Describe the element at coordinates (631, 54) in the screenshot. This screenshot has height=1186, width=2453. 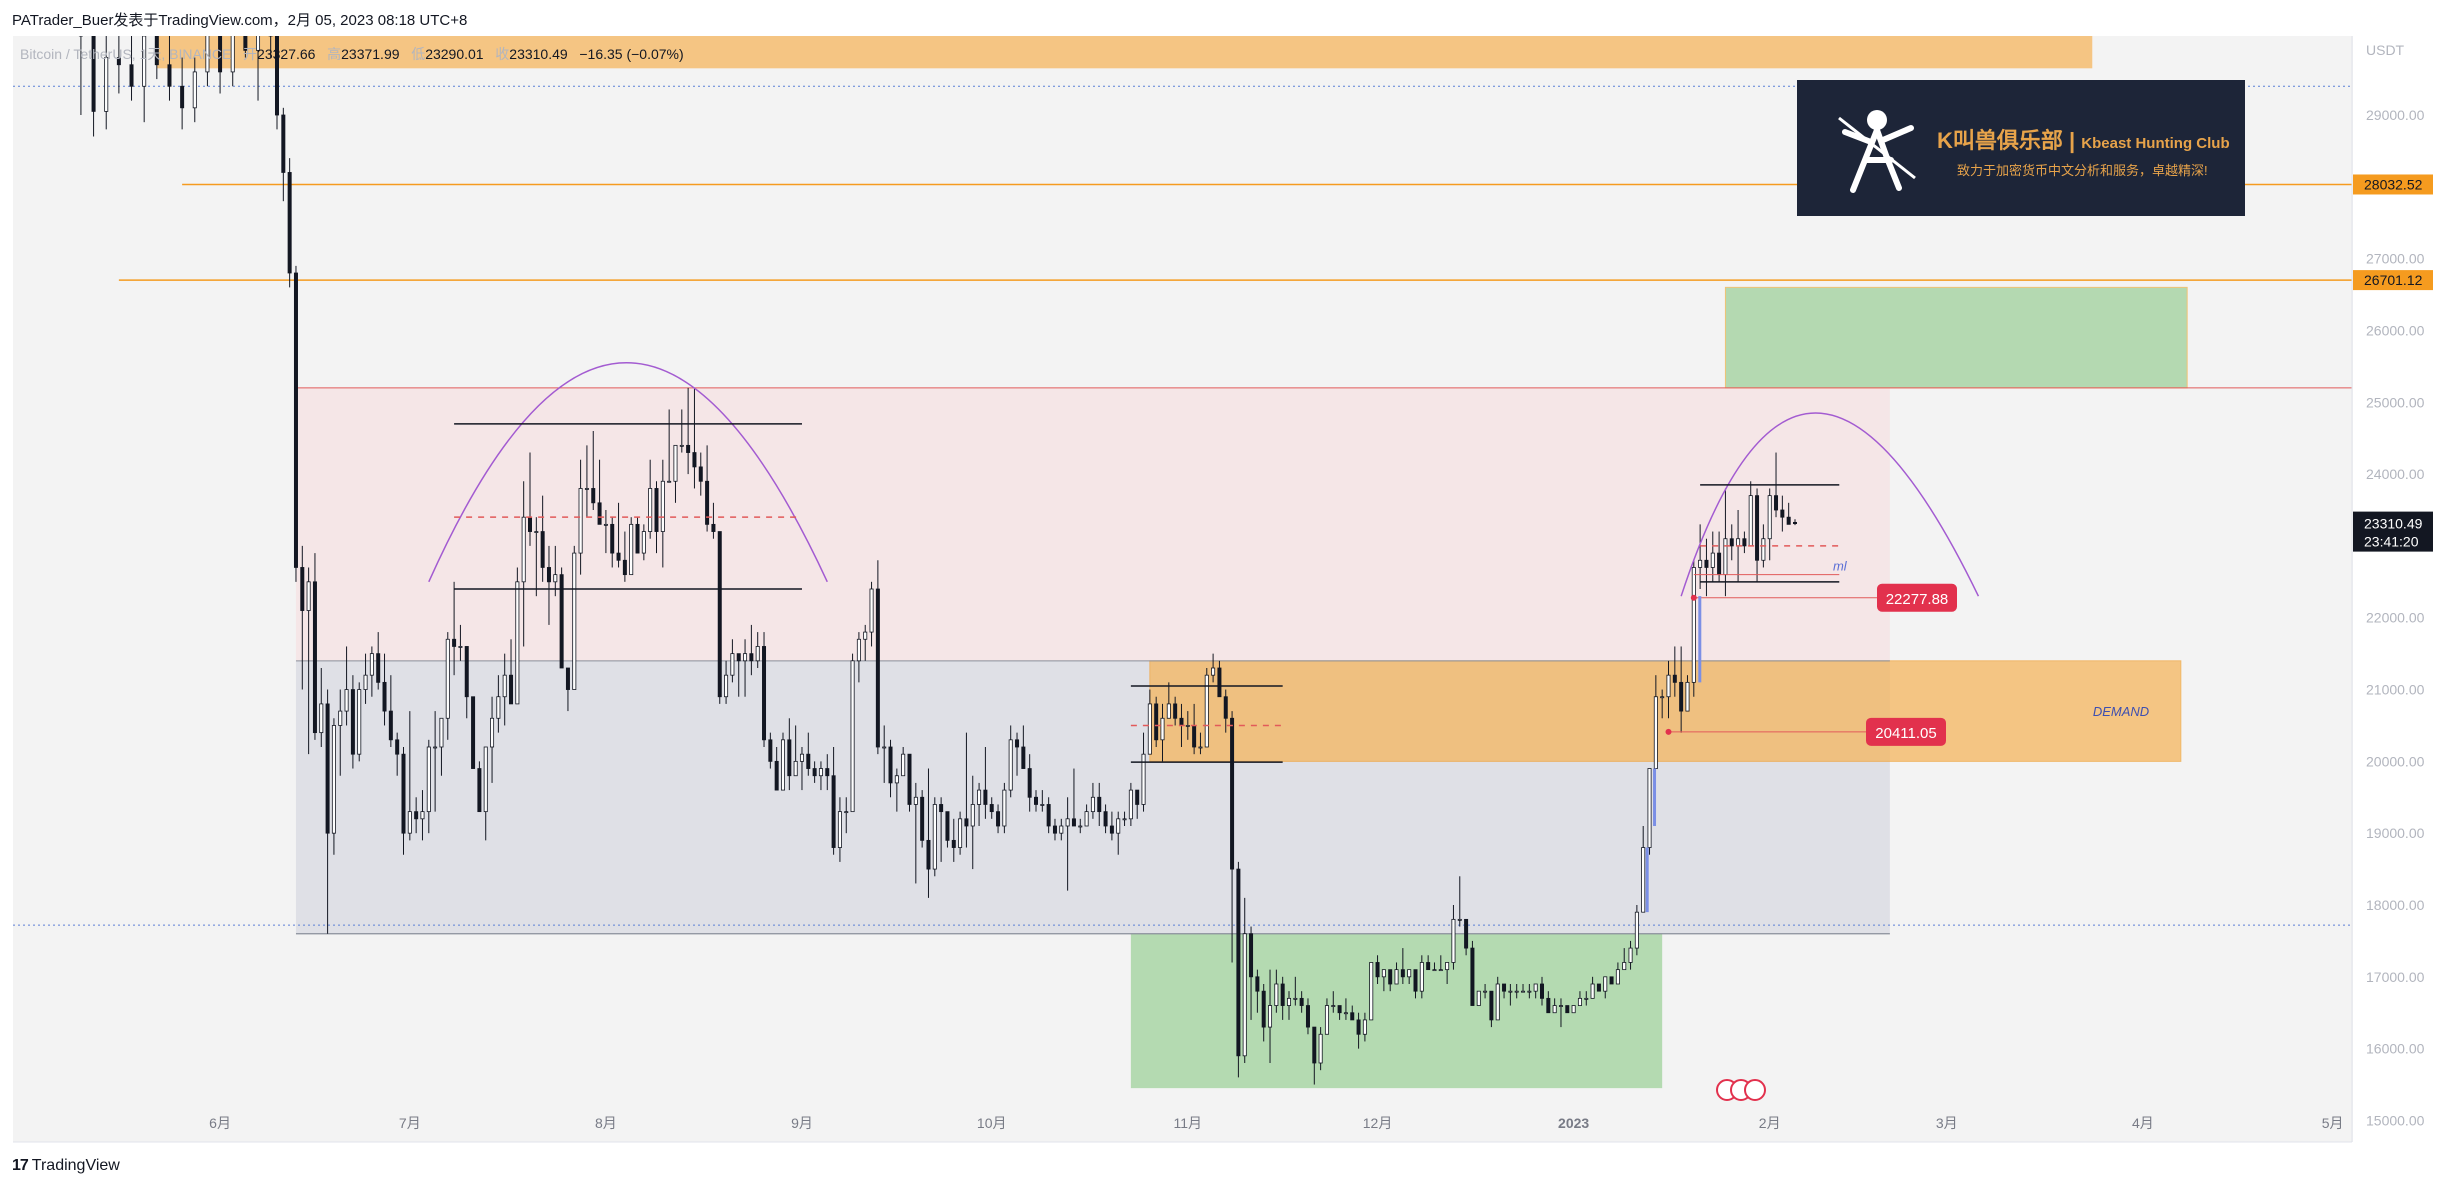
I see `change-value: −16.35 (−0.07%)` at that location.